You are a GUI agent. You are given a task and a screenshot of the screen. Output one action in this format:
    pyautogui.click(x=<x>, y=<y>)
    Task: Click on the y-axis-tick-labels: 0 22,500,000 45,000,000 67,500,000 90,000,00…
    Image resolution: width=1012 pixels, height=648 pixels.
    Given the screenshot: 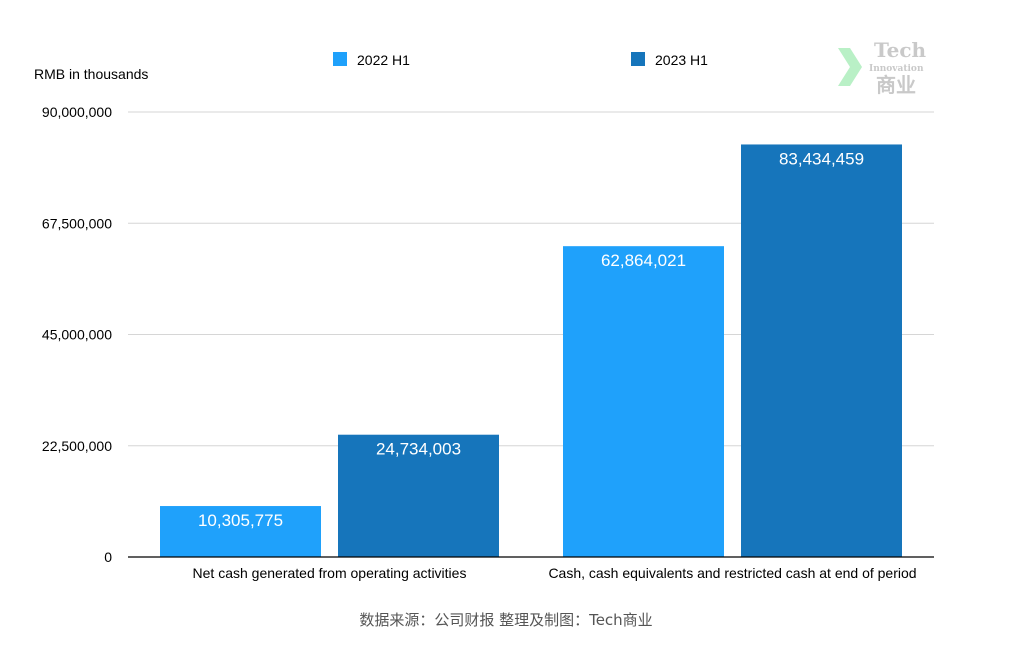 What is the action you would take?
    pyautogui.click(x=77, y=334)
    